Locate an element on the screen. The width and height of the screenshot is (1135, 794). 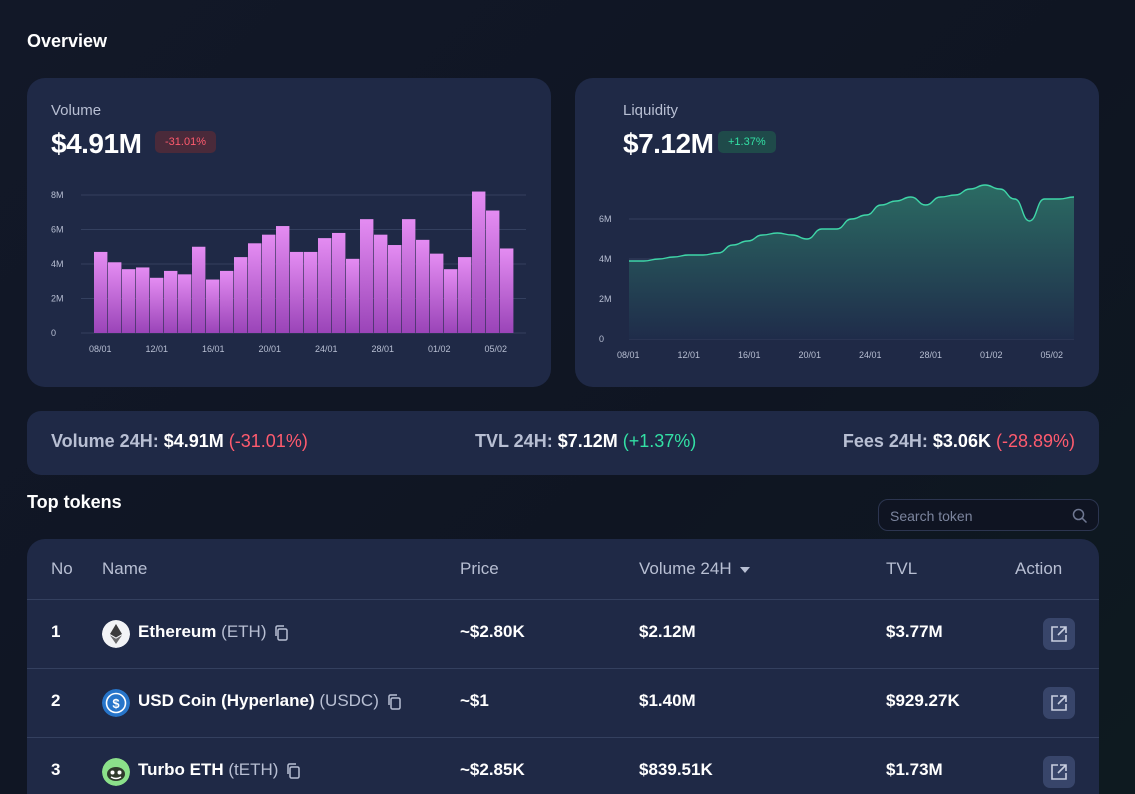
token-name: Turbo ETH is located at coordinates (181, 769).